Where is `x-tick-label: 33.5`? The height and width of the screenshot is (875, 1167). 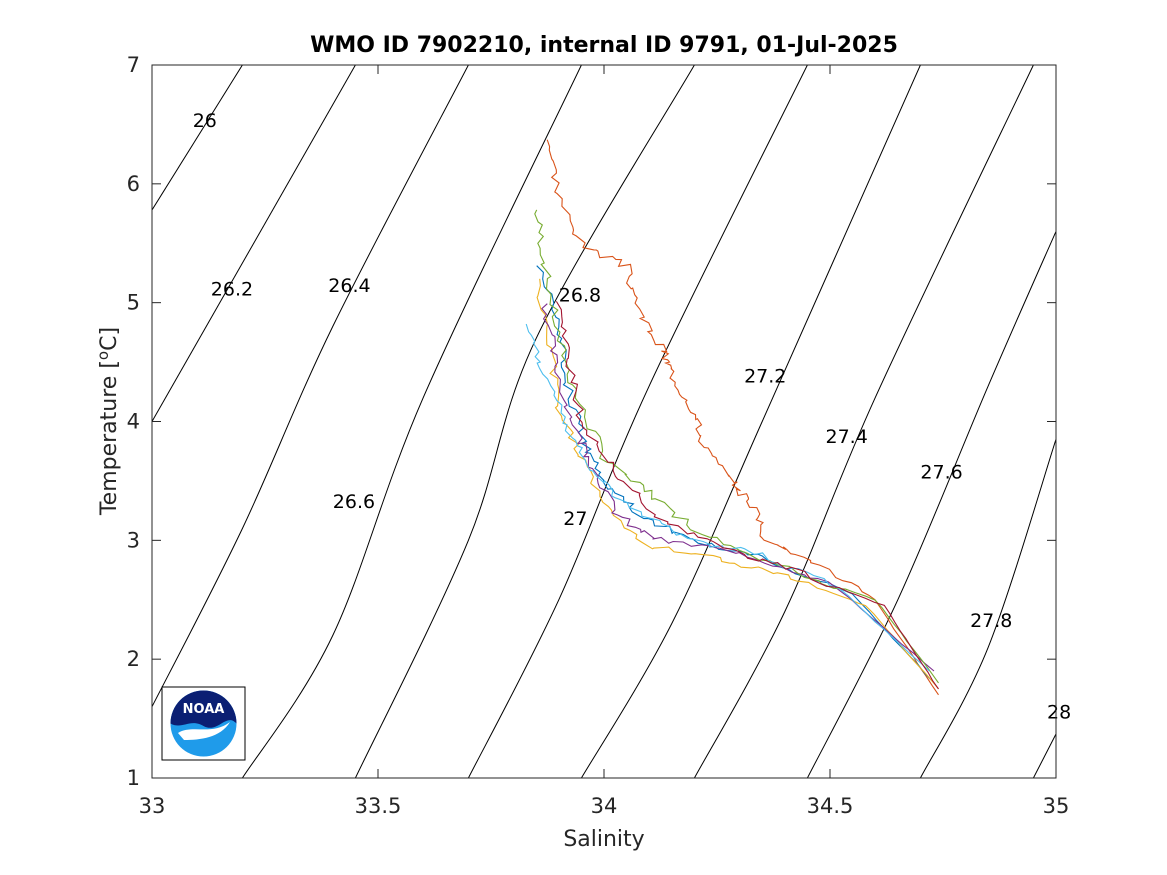
x-tick-label: 33.5 is located at coordinates (378, 806).